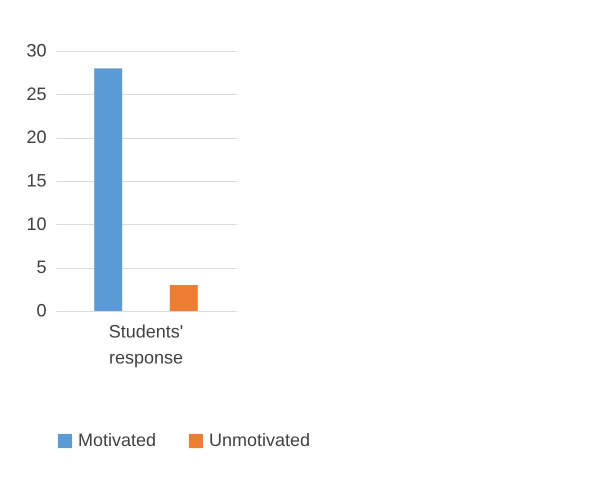  Describe the element at coordinates (36, 137) in the screenshot. I see `y-tick-label: 20` at that location.